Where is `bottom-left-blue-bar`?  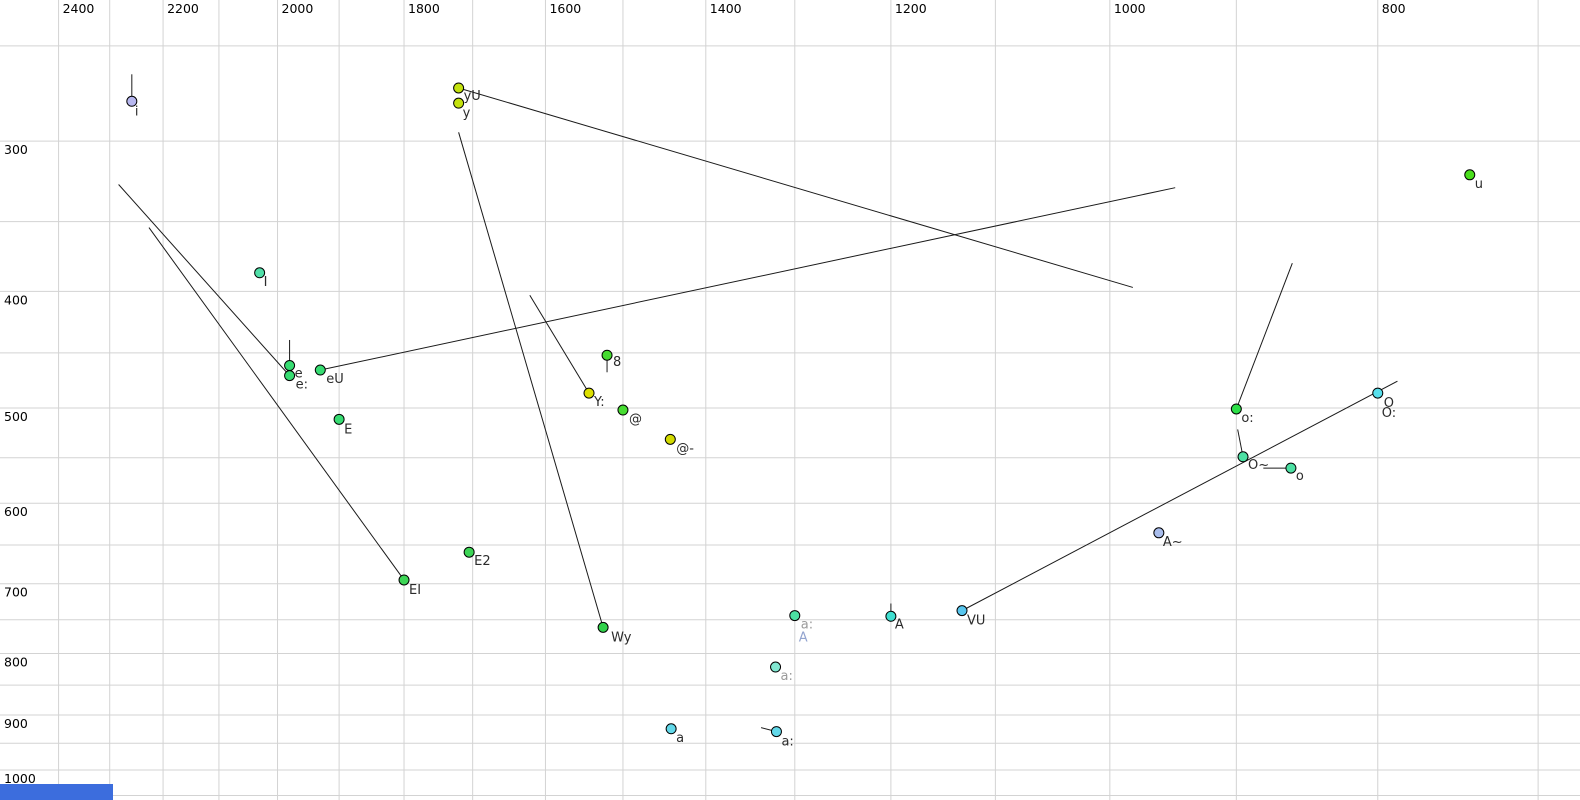 bottom-left-blue-bar is located at coordinates (56, 792).